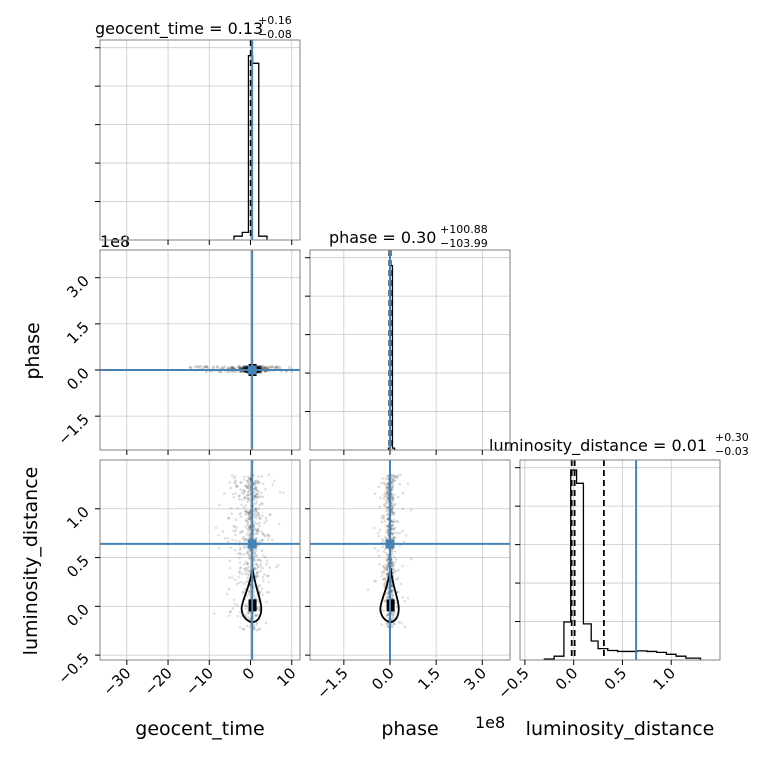 Image resolution: width=760 pixels, height=764 pixels. Describe the element at coordinates (732, 437) in the screenshot. I see `title-luminosity-distance-plus: +0.30` at that location.